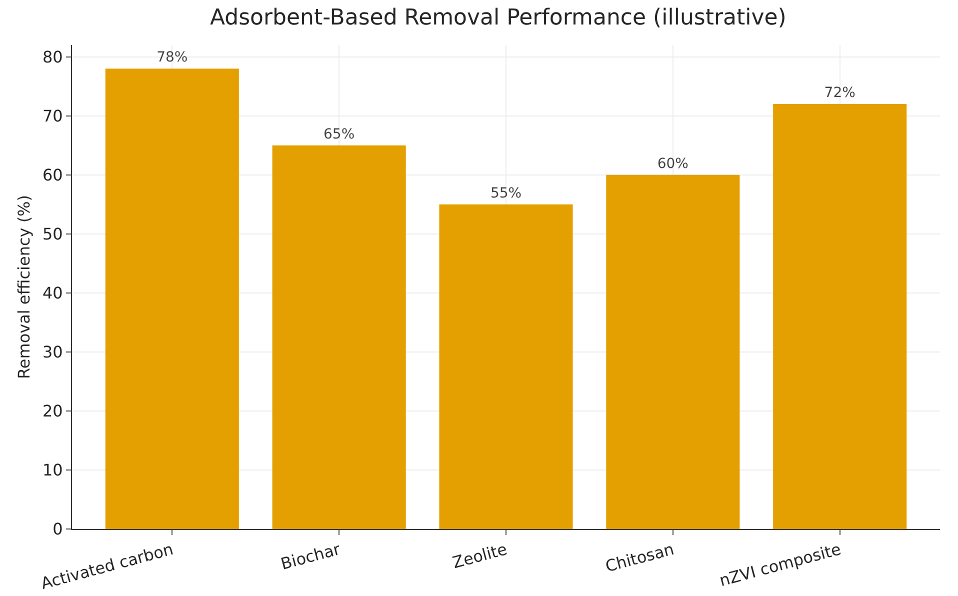  I want to click on x-tick-label: Biochar, so click(310, 556).